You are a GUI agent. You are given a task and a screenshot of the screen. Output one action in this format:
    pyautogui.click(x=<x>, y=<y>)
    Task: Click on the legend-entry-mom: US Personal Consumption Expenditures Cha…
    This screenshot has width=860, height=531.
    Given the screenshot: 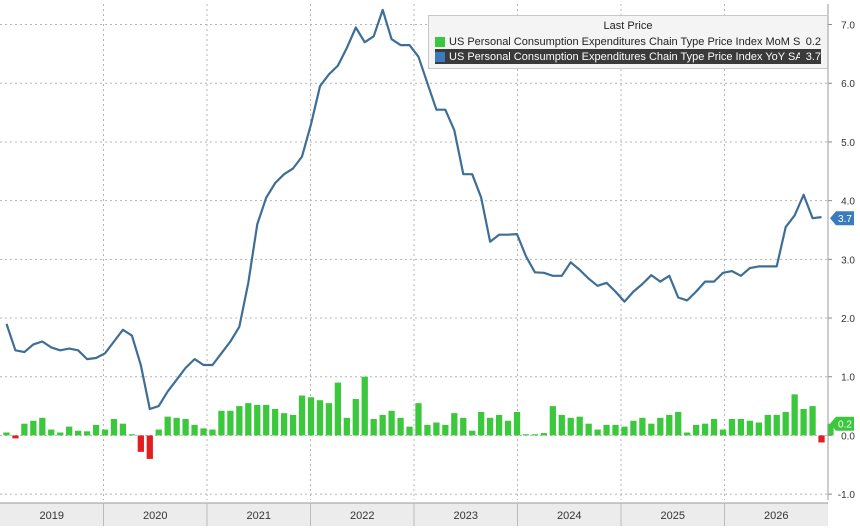 What is the action you would take?
    pyautogui.click(x=628, y=41)
    